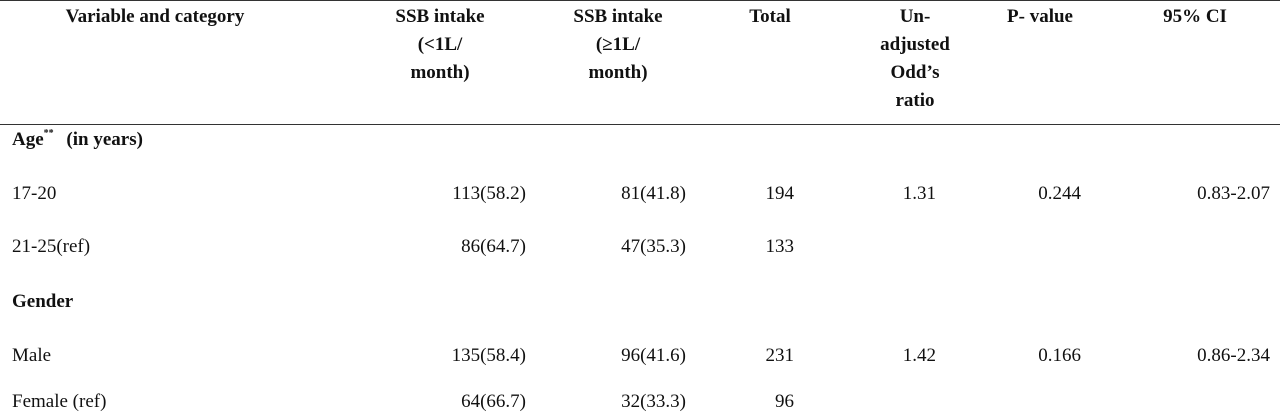 The height and width of the screenshot is (416, 1280). I want to click on row-ssb-low: 113(58.2), so click(489, 193).